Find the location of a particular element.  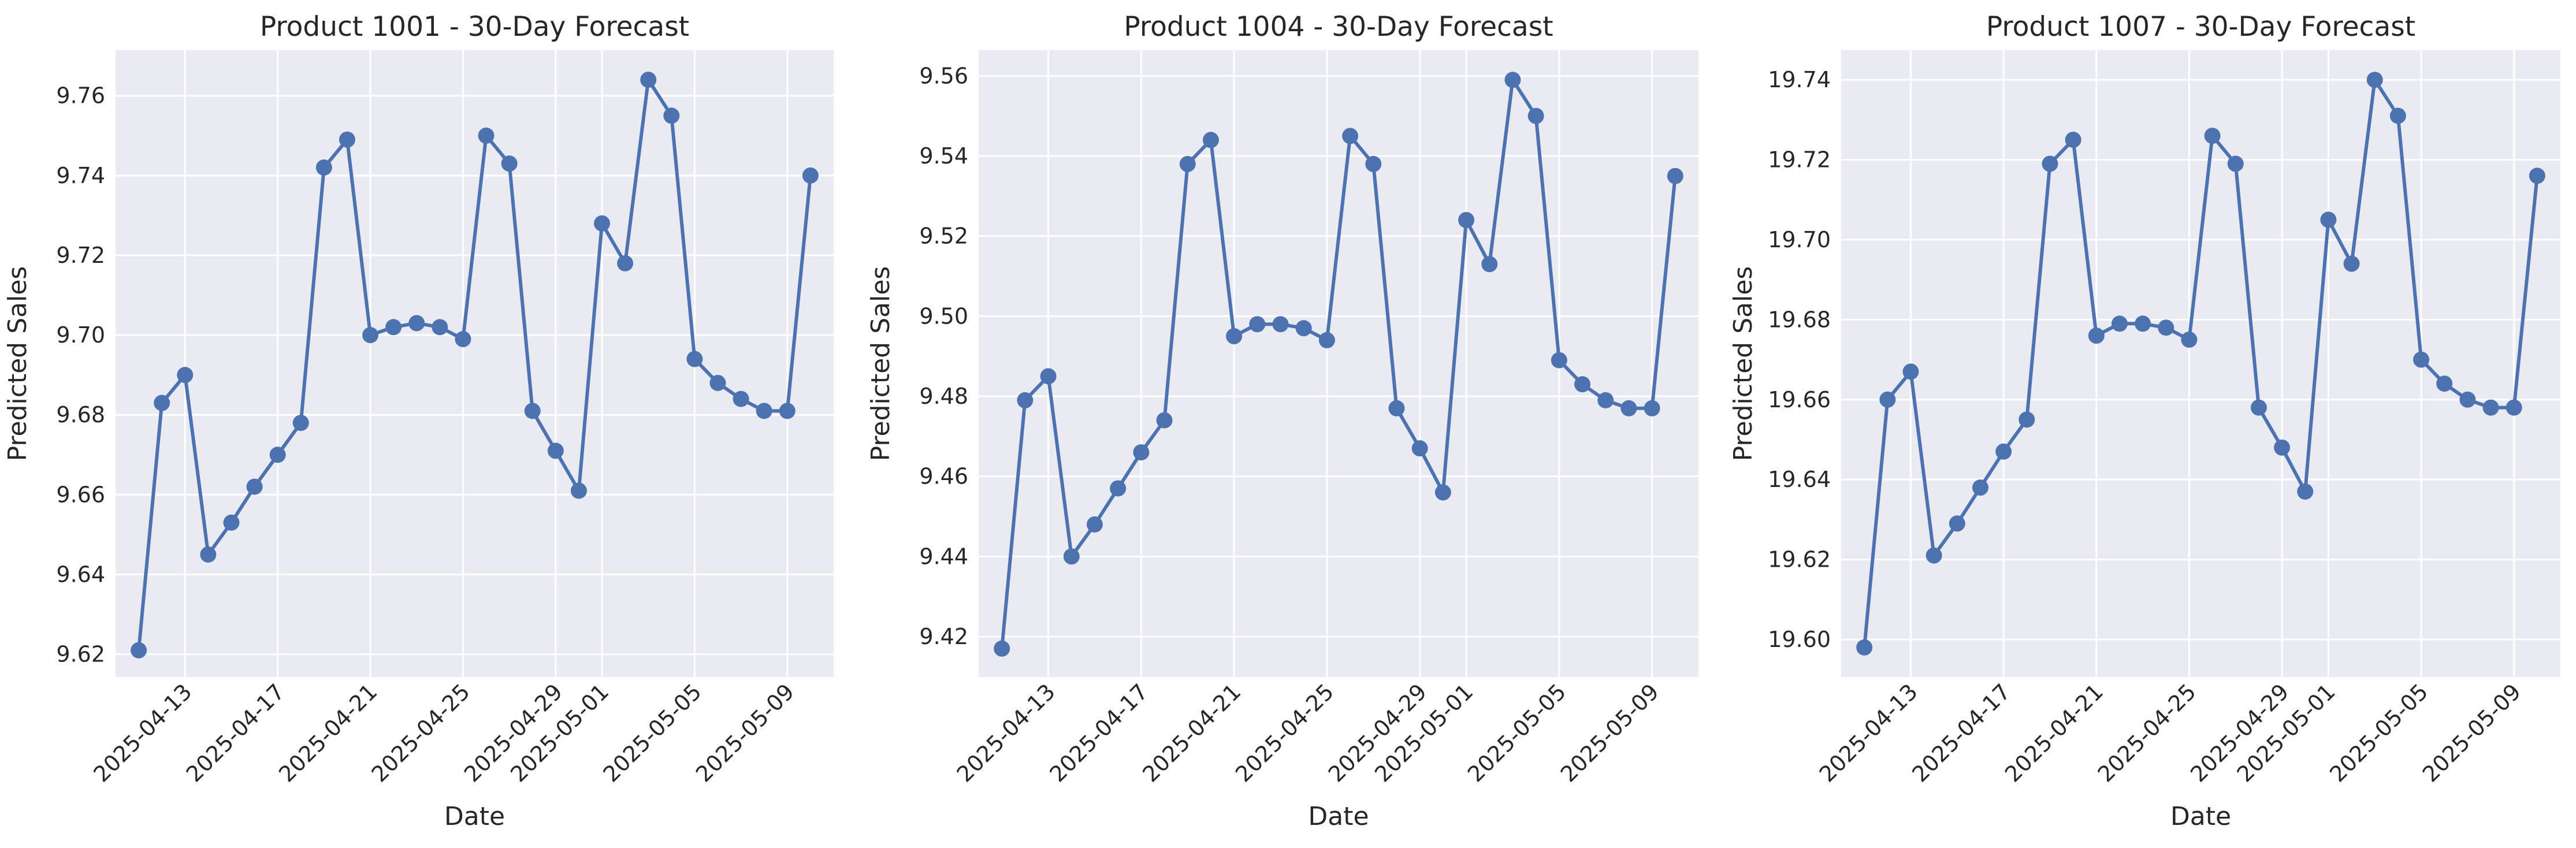

chart-title: Product 1004 - 30-Day Forecast is located at coordinates (1338, 27).